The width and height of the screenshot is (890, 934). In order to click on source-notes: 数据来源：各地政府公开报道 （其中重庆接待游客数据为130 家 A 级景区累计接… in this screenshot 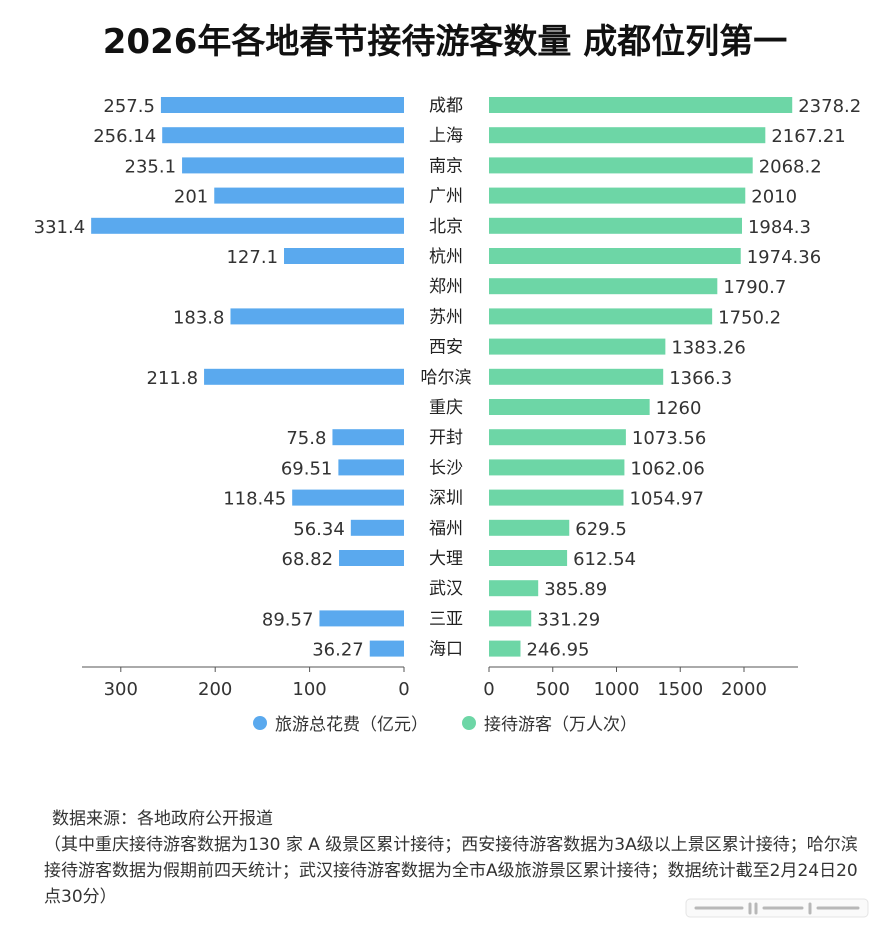, I will do `click(459, 858)`.